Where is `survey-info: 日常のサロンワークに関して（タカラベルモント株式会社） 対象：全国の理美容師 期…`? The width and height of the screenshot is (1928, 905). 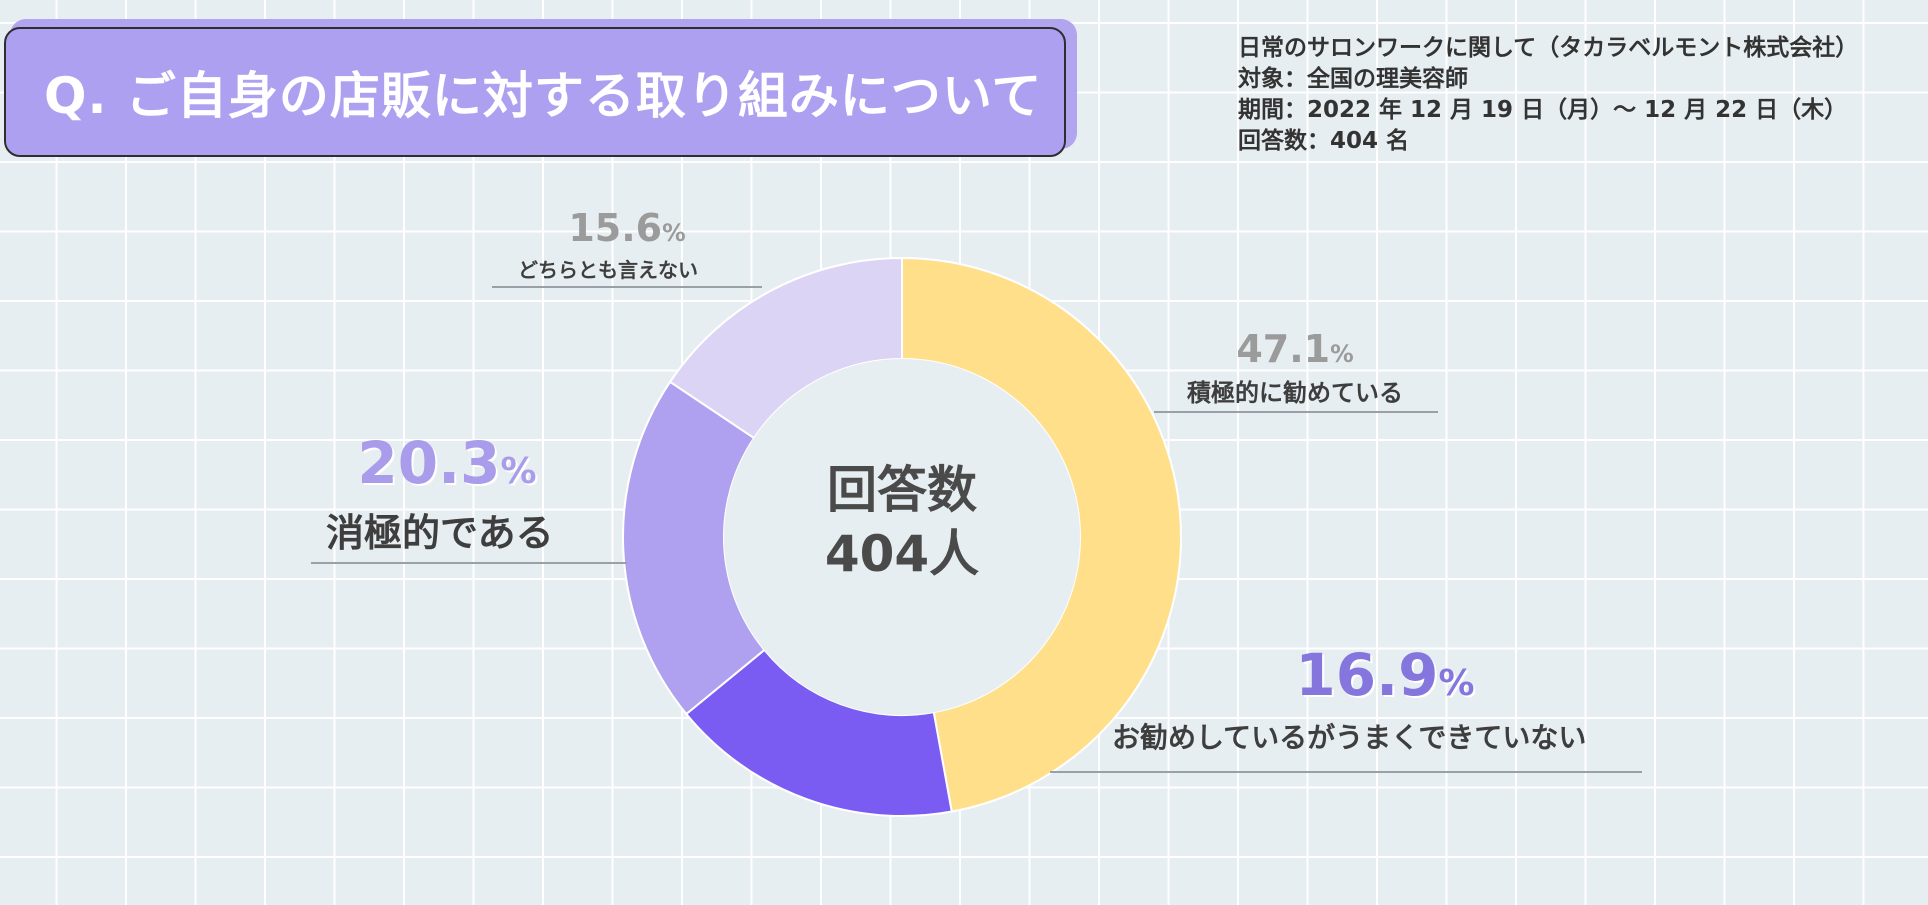 survey-info: 日常のサロンワークに関して（タカラベルモント株式会社） 対象：全国の理美容師 期… is located at coordinates (1548, 95).